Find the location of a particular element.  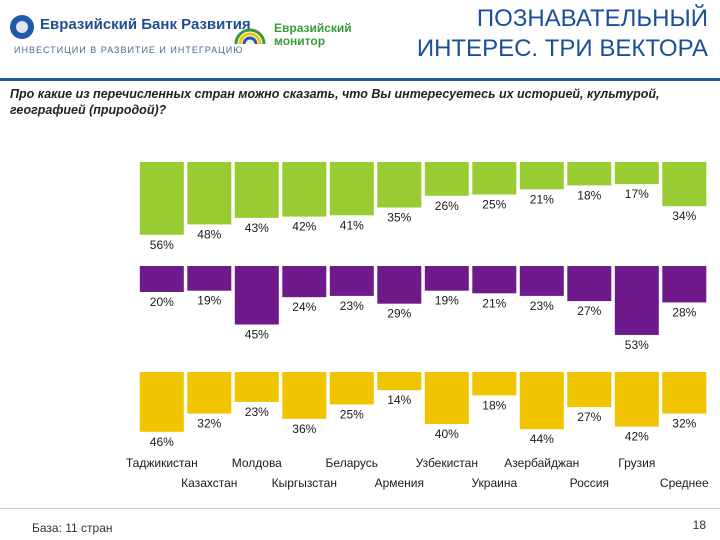

data-label-s1-2: 48% is located at coordinates (209, 234).